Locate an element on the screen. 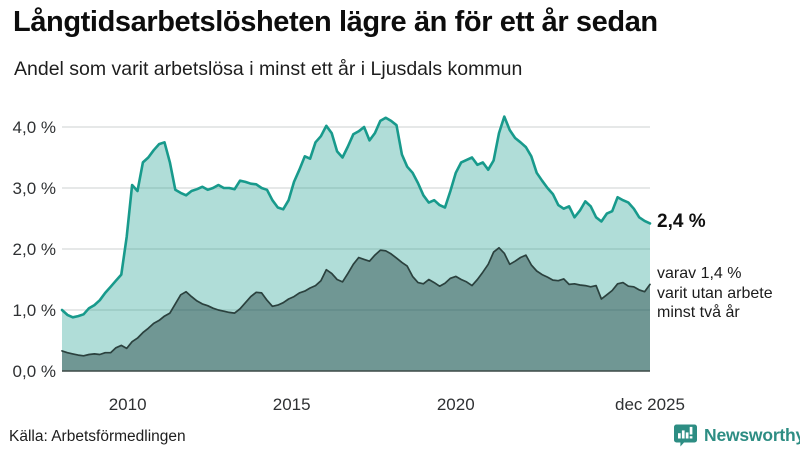 The width and height of the screenshot is (800, 450). annotation-line: minst två år is located at coordinates (698, 312).